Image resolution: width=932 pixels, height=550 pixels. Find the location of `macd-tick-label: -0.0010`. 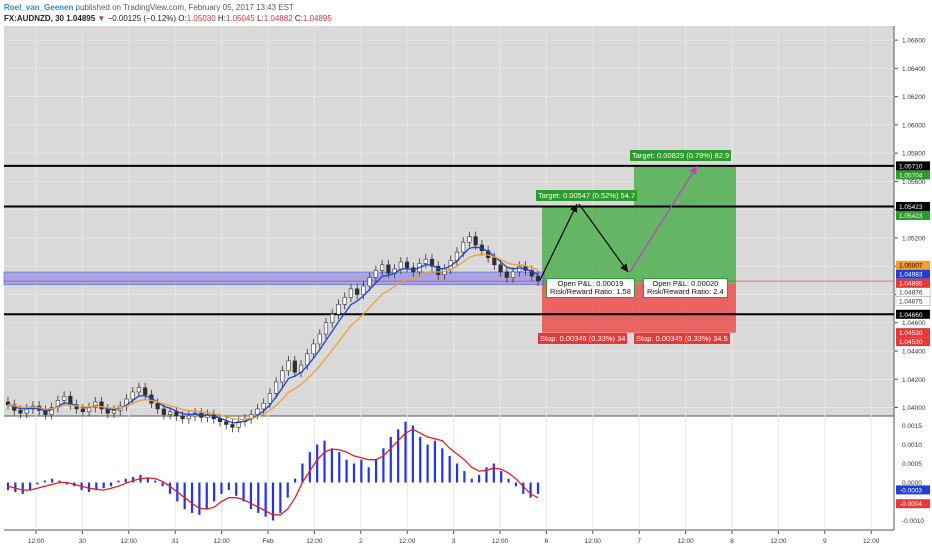

macd-tick-label: -0.0010 is located at coordinates (913, 521).